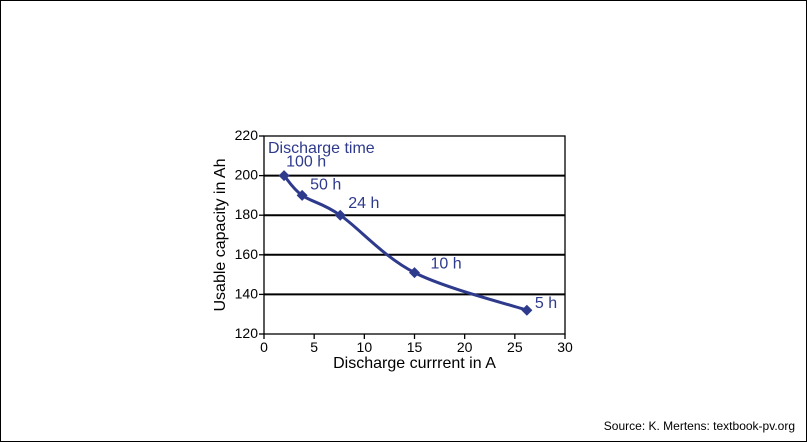 The width and height of the screenshot is (807, 442). Describe the element at coordinates (699, 426) in the screenshot. I see `source-credit: Source: K. Mertens: textbook-pv.org` at that location.